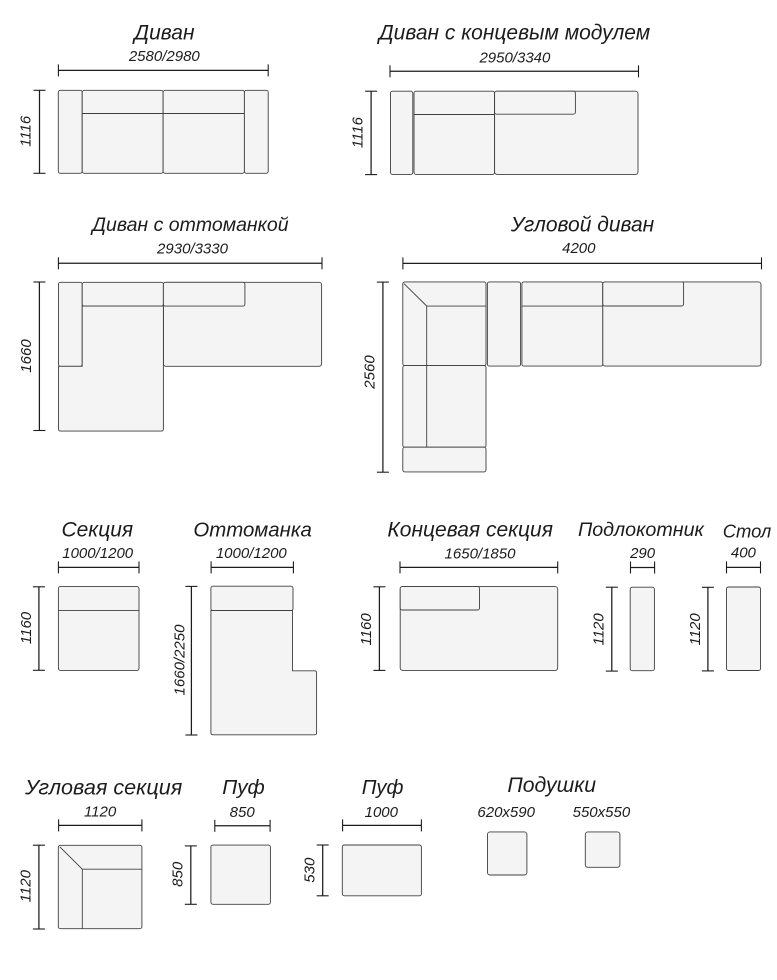 Image resolution: width=777 pixels, height=980 pixels. I want to click on svg-text: Подушки, so click(551, 785).